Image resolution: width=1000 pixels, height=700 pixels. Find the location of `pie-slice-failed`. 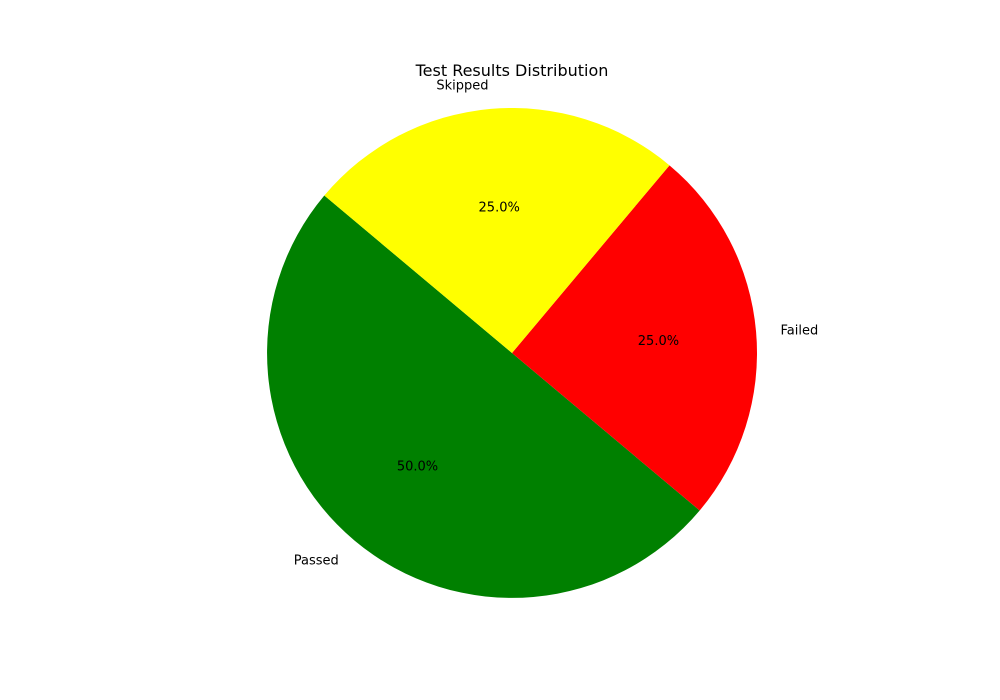

pie-slice-failed is located at coordinates (634, 338).